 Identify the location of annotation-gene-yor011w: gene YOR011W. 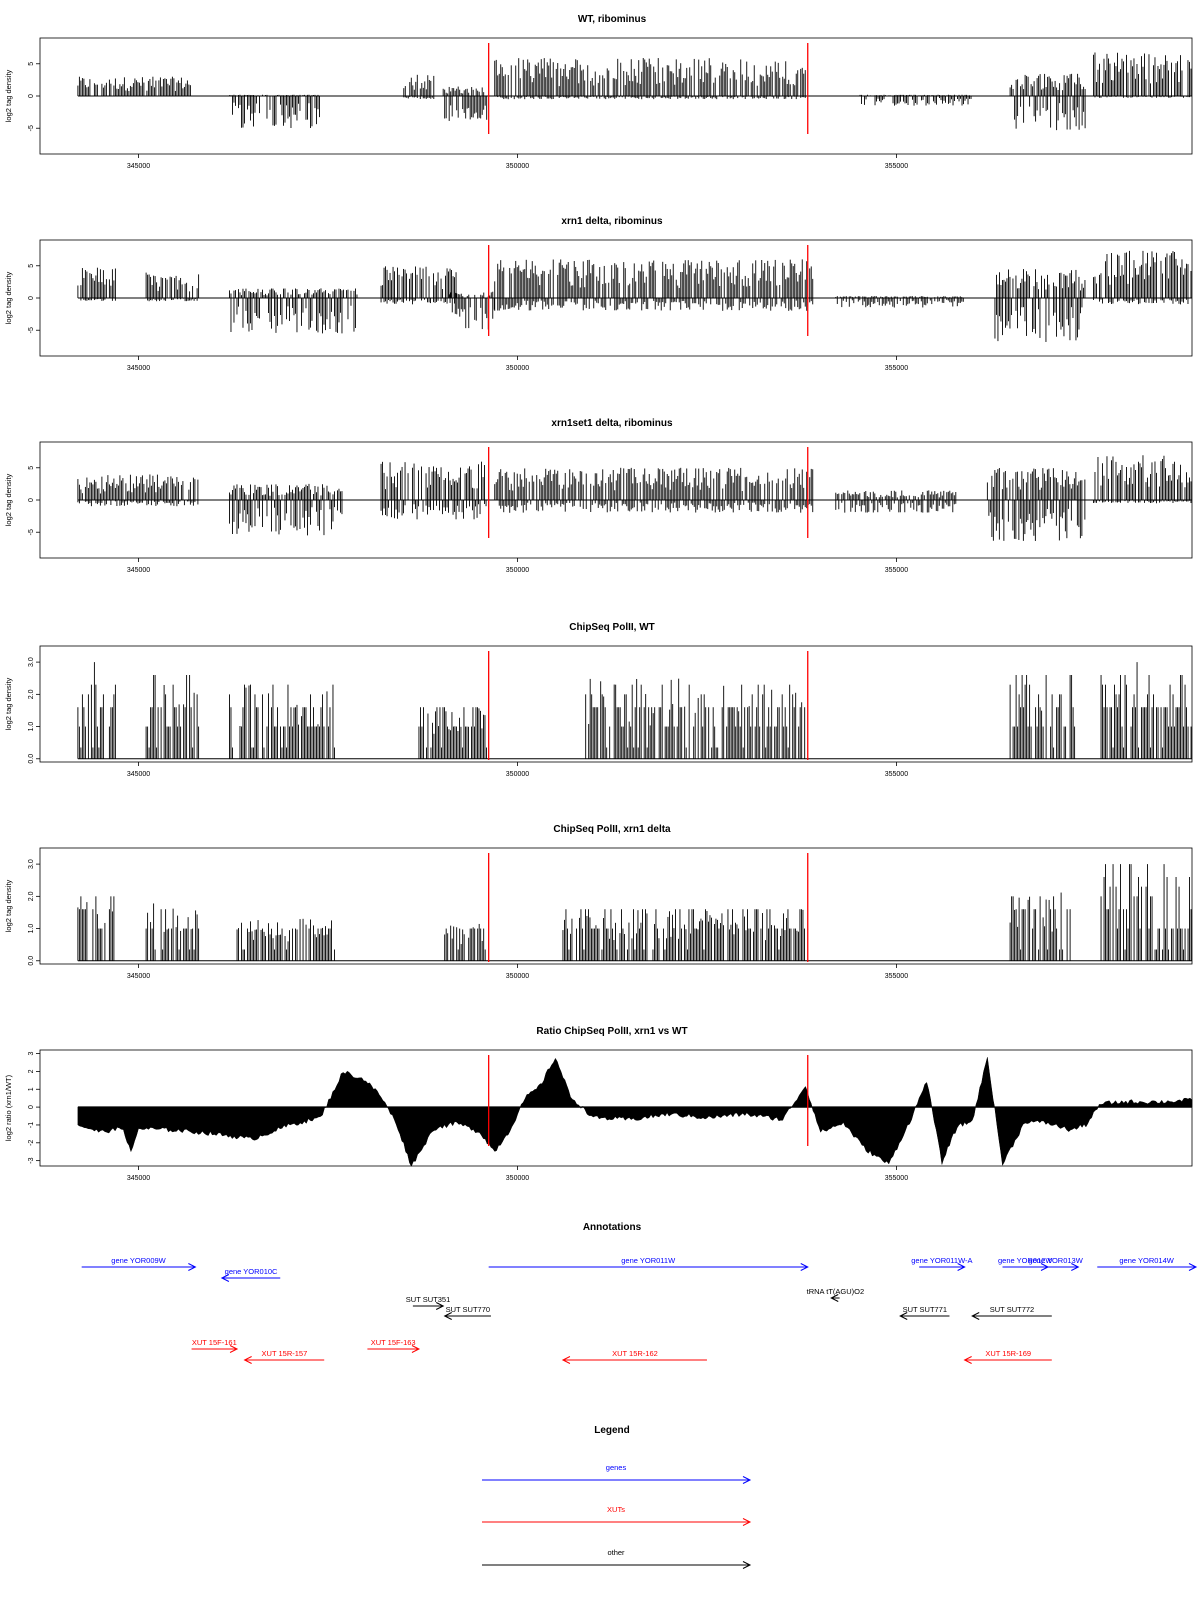
(648, 1263).